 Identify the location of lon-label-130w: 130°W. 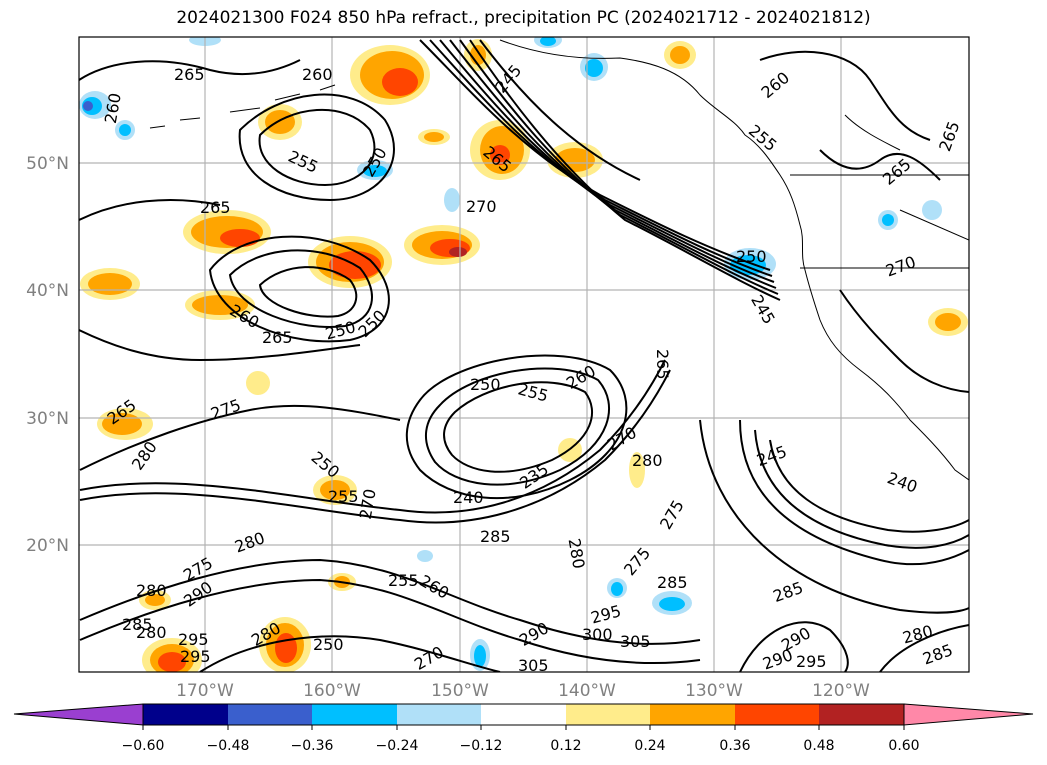
(714, 691).